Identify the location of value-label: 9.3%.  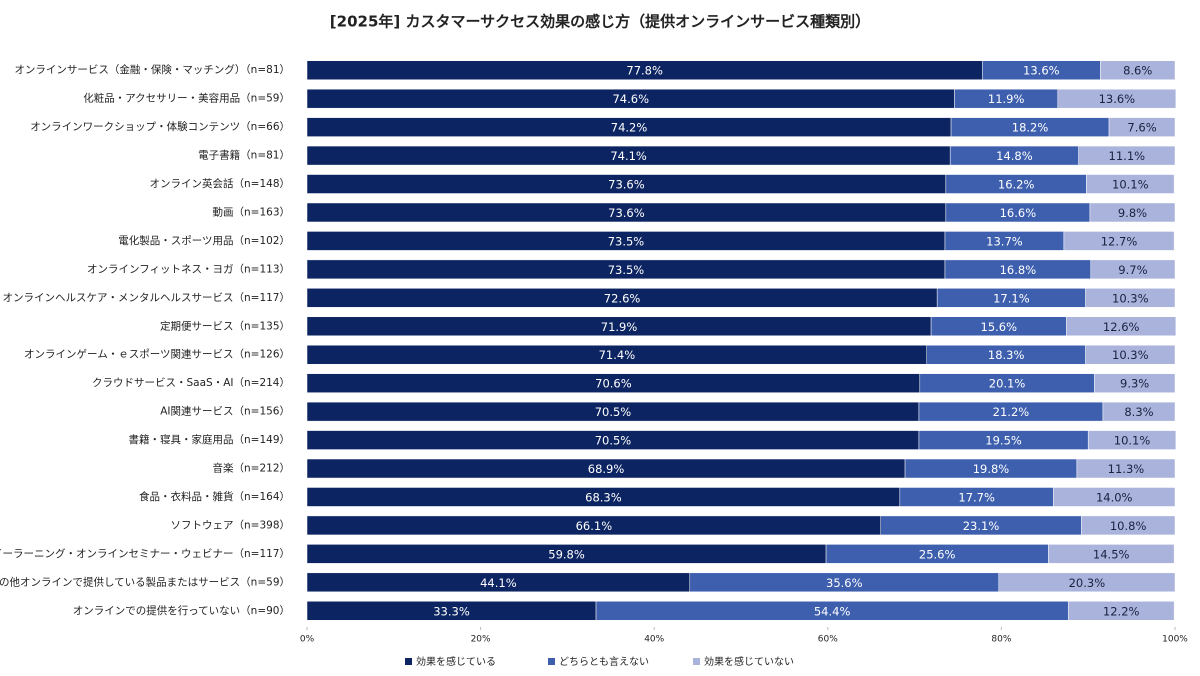
(1134, 384).